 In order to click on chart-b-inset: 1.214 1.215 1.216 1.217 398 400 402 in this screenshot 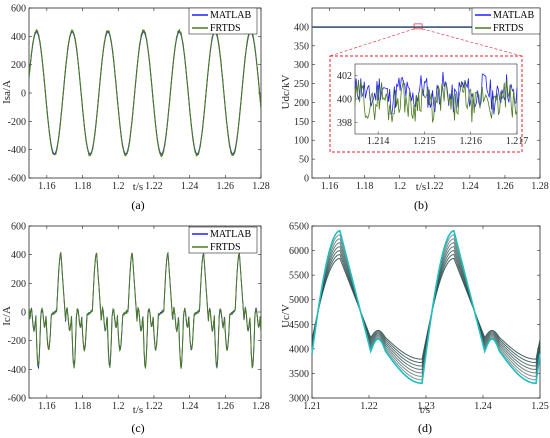, I will do `click(429, 88)`.